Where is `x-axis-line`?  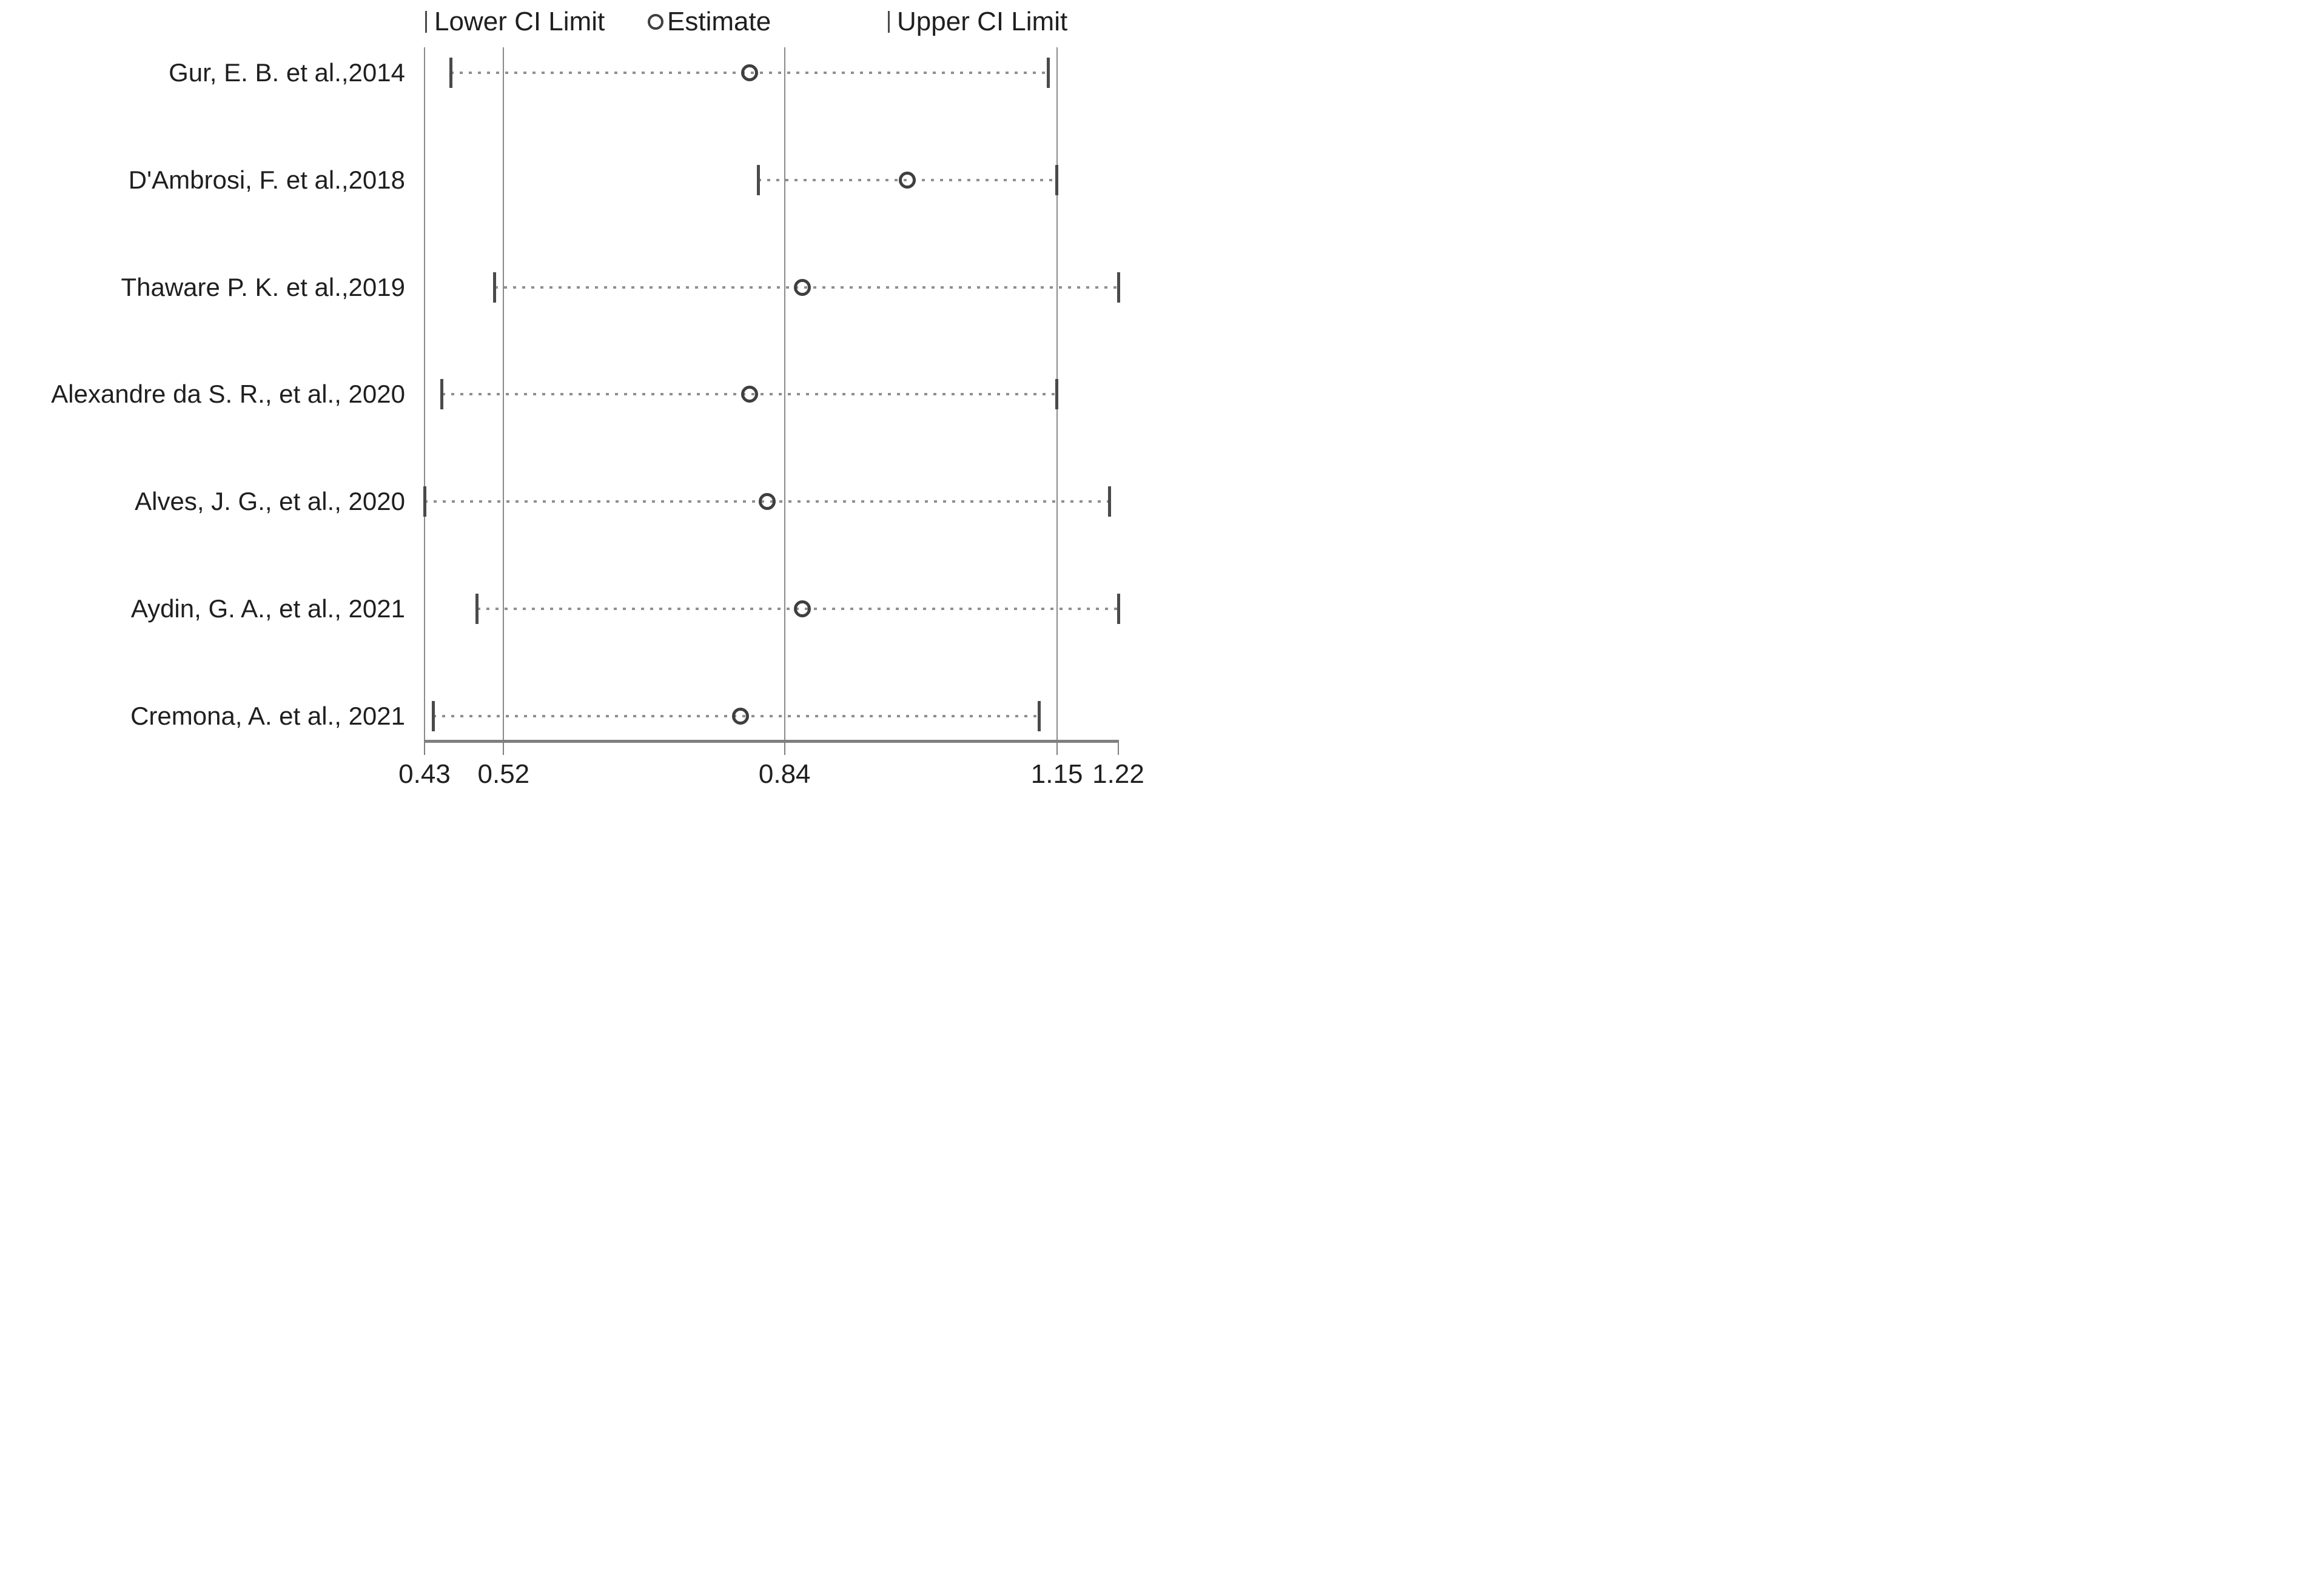 x-axis-line is located at coordinates (772, 741).